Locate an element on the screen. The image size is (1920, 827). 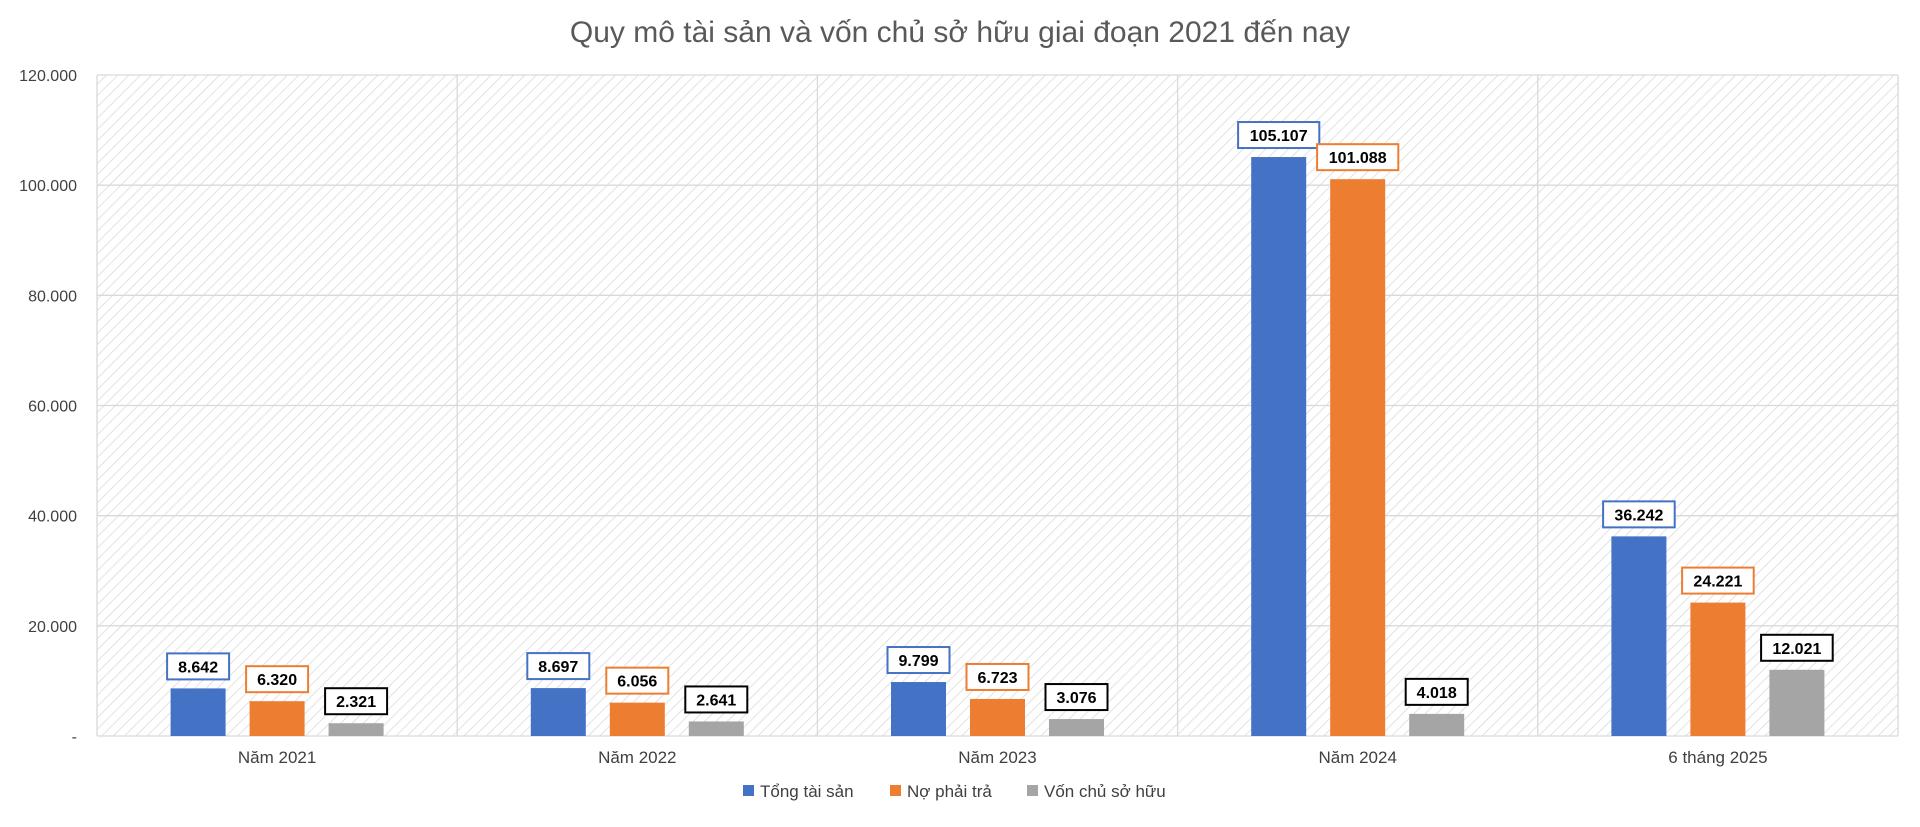
x-category-label: 6 tháng 2025 is located at coordinates (1717, 757).